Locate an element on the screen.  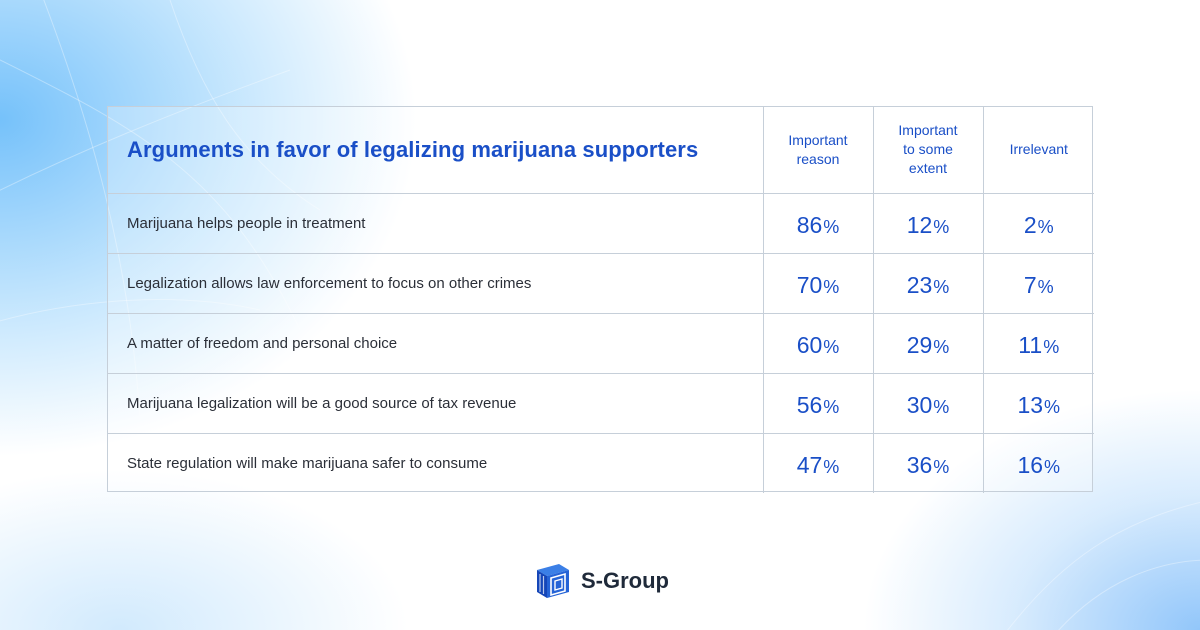
value-cell: 86% is located at coordinates (818, 223).